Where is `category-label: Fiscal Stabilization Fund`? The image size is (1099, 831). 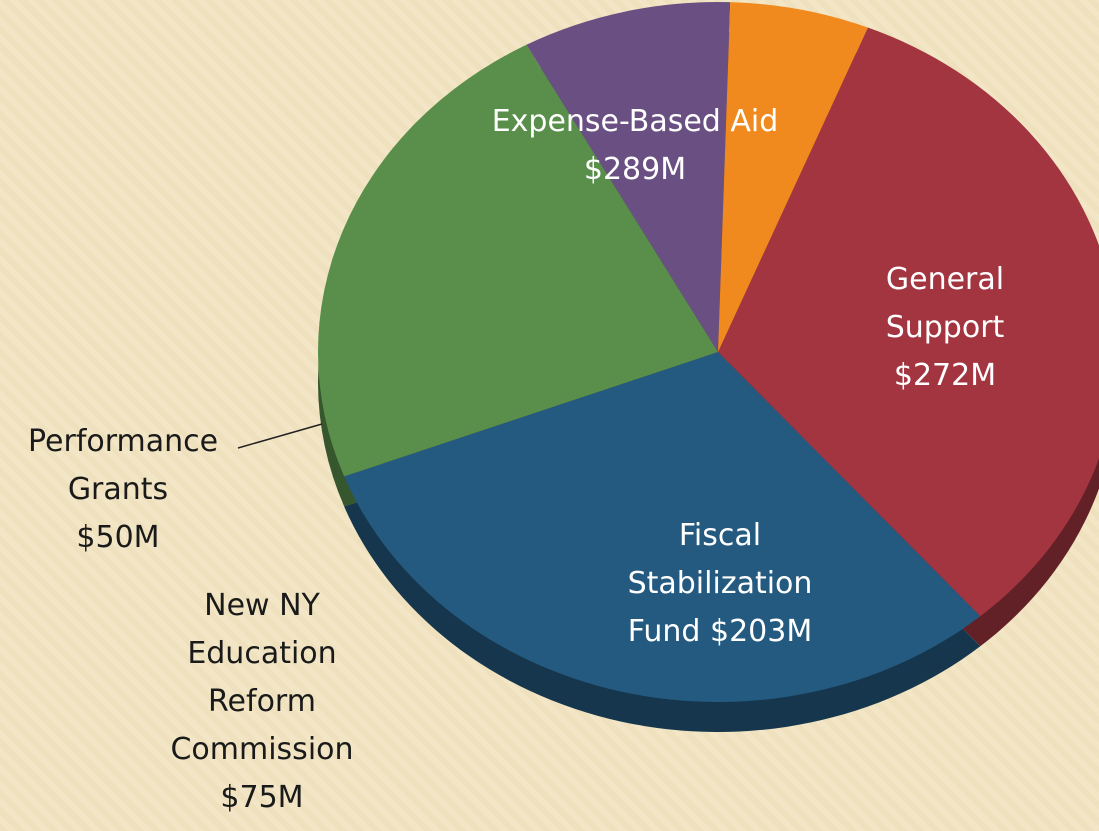 category-label: Fiscal Stabilization Fund is located at coordinates (720, 583).